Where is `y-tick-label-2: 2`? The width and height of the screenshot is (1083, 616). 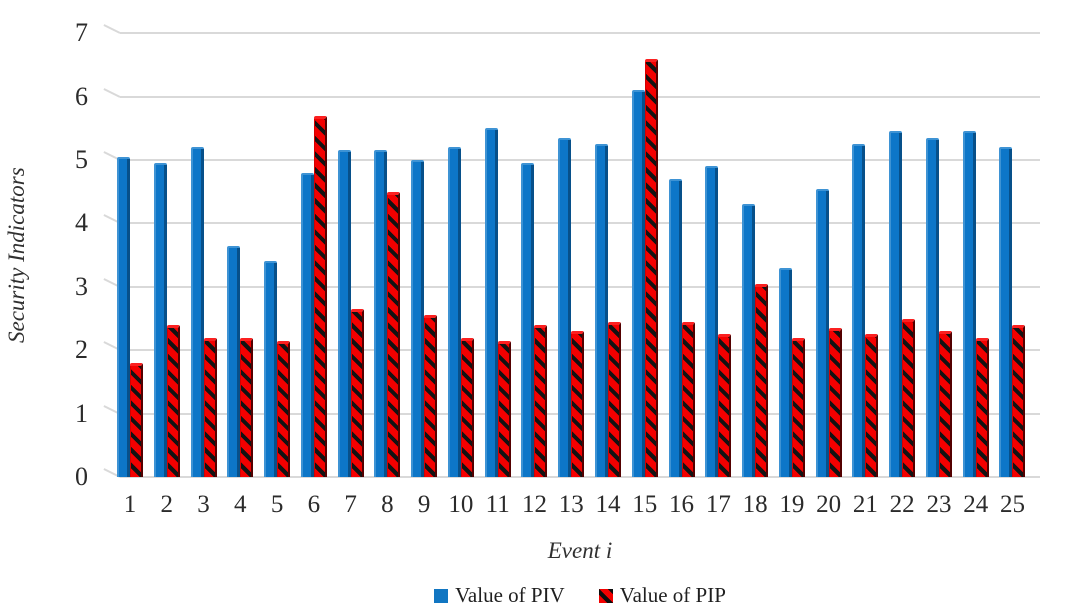 y-tick-label-2: 2 is located at coordinates (81, 350).